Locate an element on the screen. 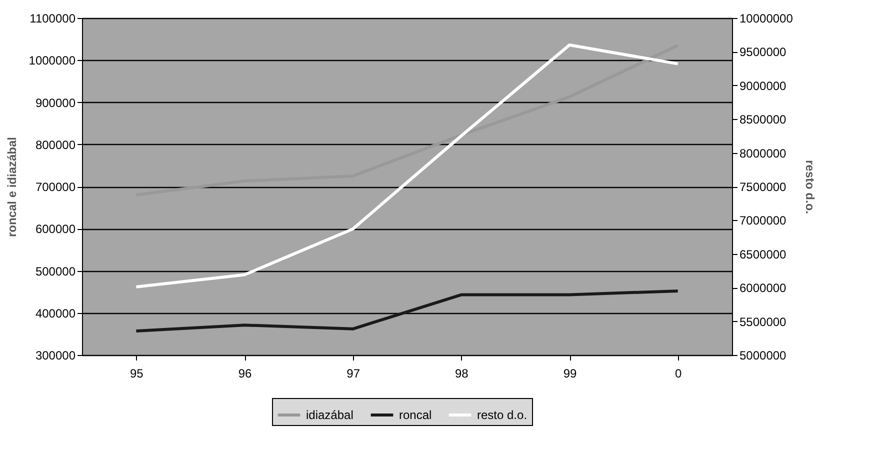 The width and height of the screenshot is (880, 456). y-tick-label: 800000 is located at coordinates (55, 145).